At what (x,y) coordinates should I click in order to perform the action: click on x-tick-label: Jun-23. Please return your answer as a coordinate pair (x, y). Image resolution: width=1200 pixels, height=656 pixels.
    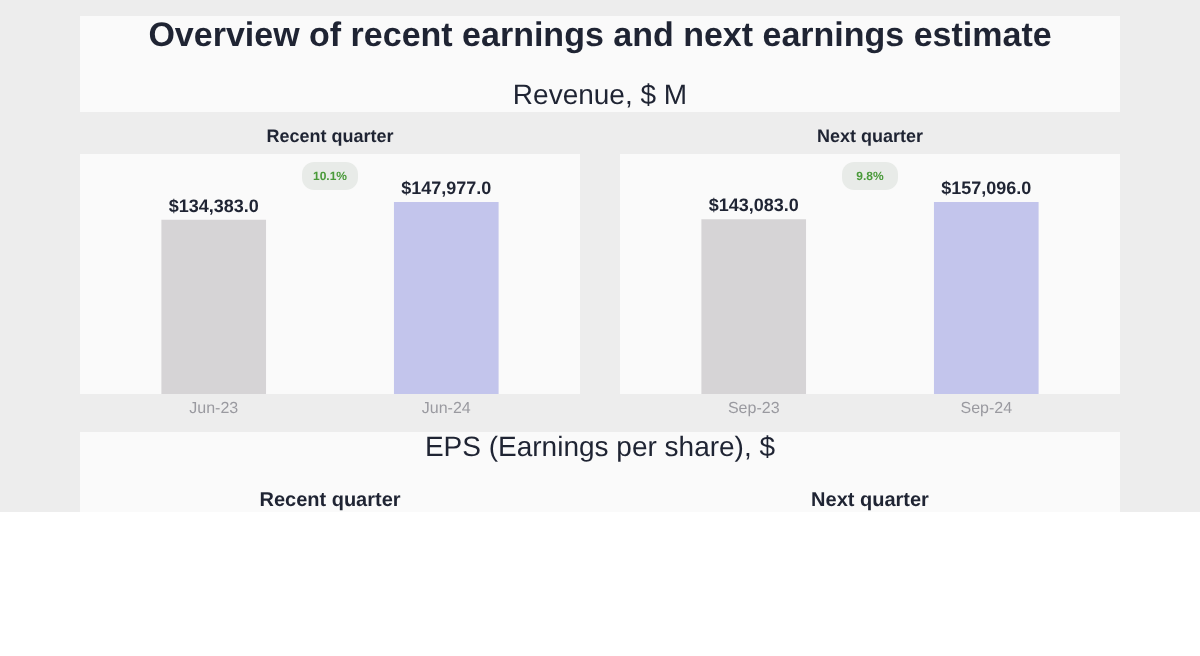
    Looking at the image, I should click on (214, 408).